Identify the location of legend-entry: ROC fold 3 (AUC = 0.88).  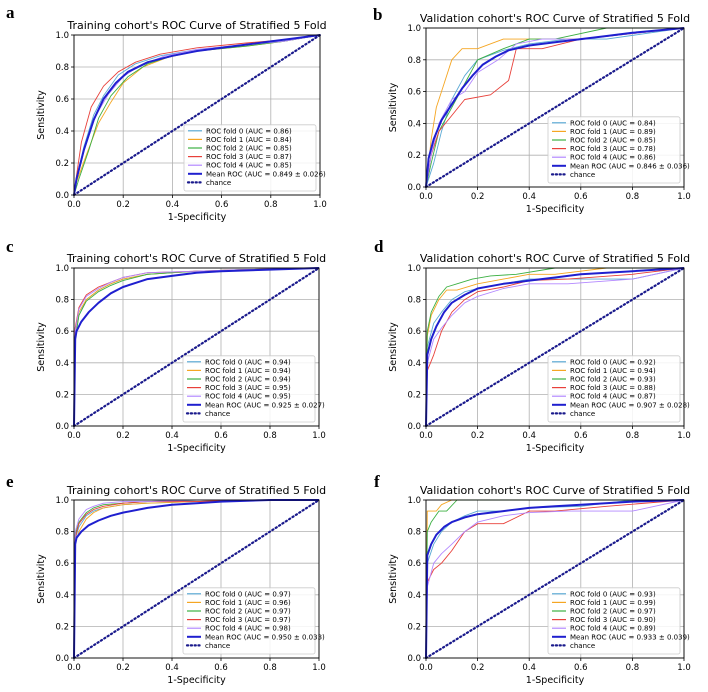
(613, 388).